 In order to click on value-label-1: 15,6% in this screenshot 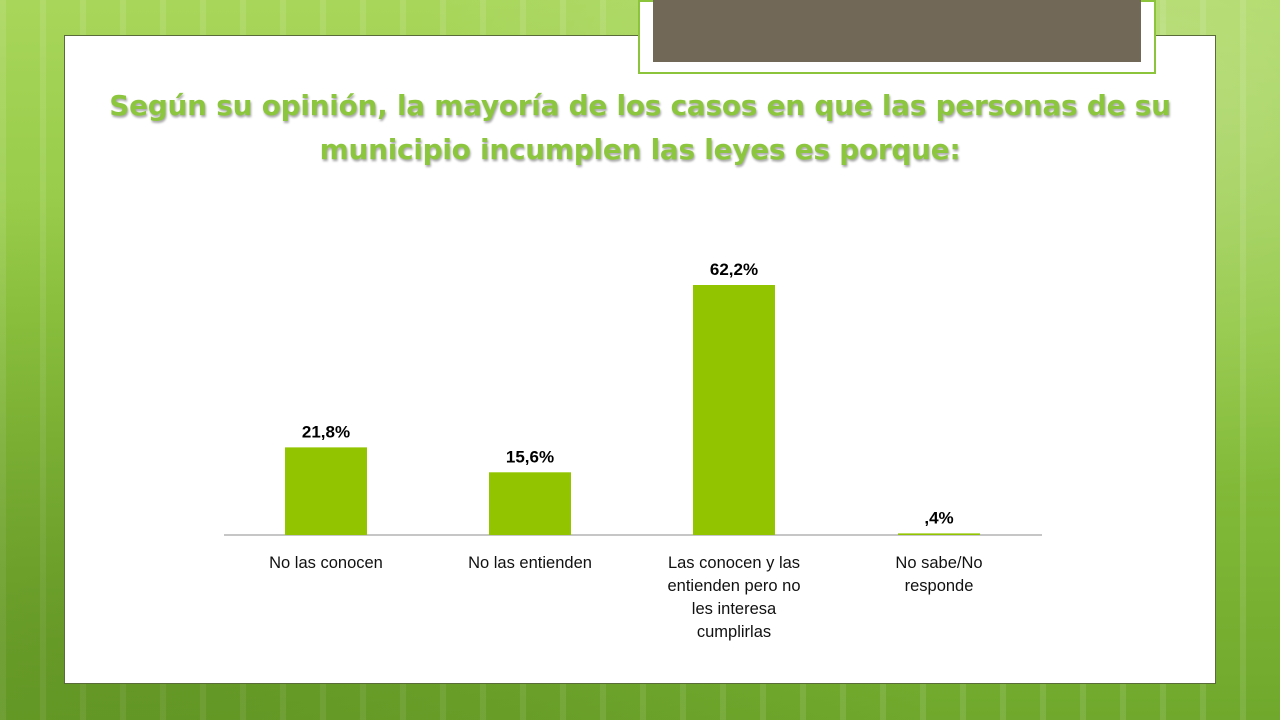, I will do `click(530, 456)`.